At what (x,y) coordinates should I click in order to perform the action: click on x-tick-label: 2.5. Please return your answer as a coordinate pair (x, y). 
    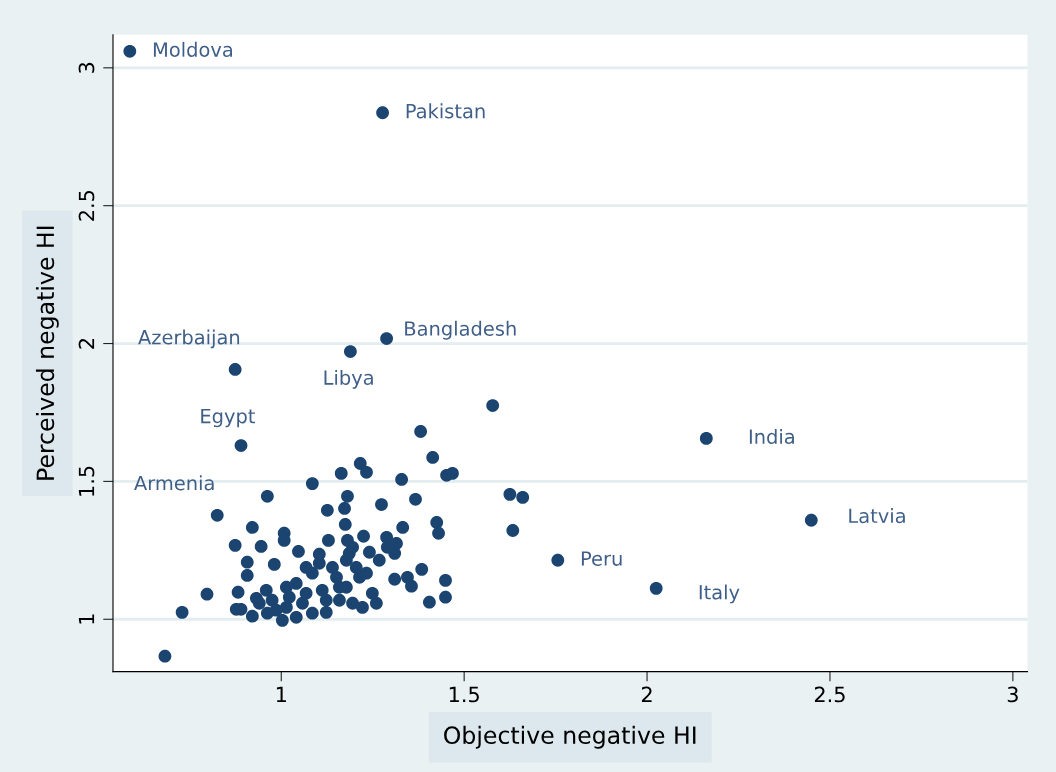
    Looking at the image, I should click on (829, 694).